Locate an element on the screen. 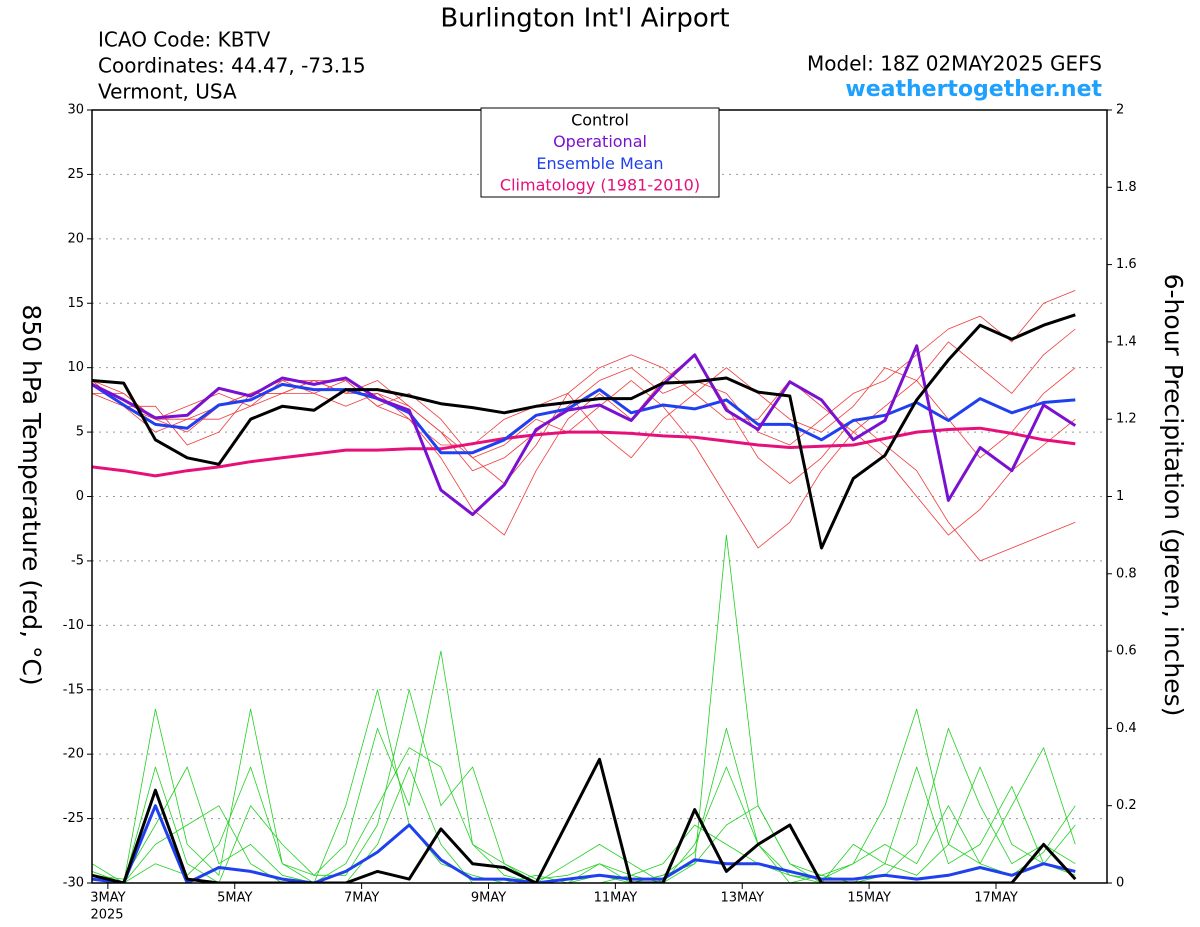 The width and height of the screenshot is (1200, 927). y-tick-label: -30 is located at coordinates (73, 883).